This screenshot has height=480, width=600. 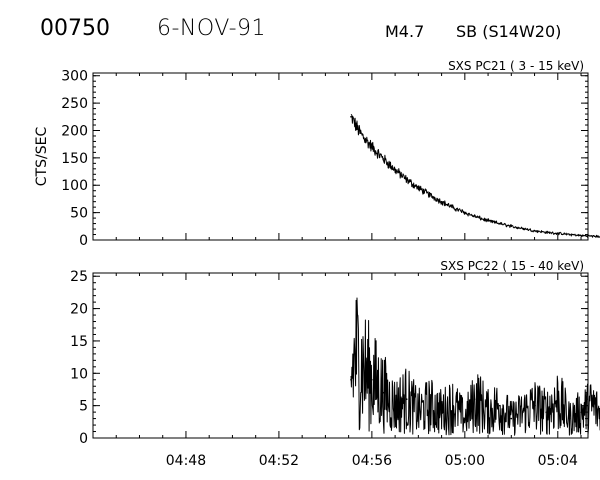 What do you see at coordinates (558, 461) in the screenshot?
I see `x-tick-label: 05:04` at bounding box center [558, 461].